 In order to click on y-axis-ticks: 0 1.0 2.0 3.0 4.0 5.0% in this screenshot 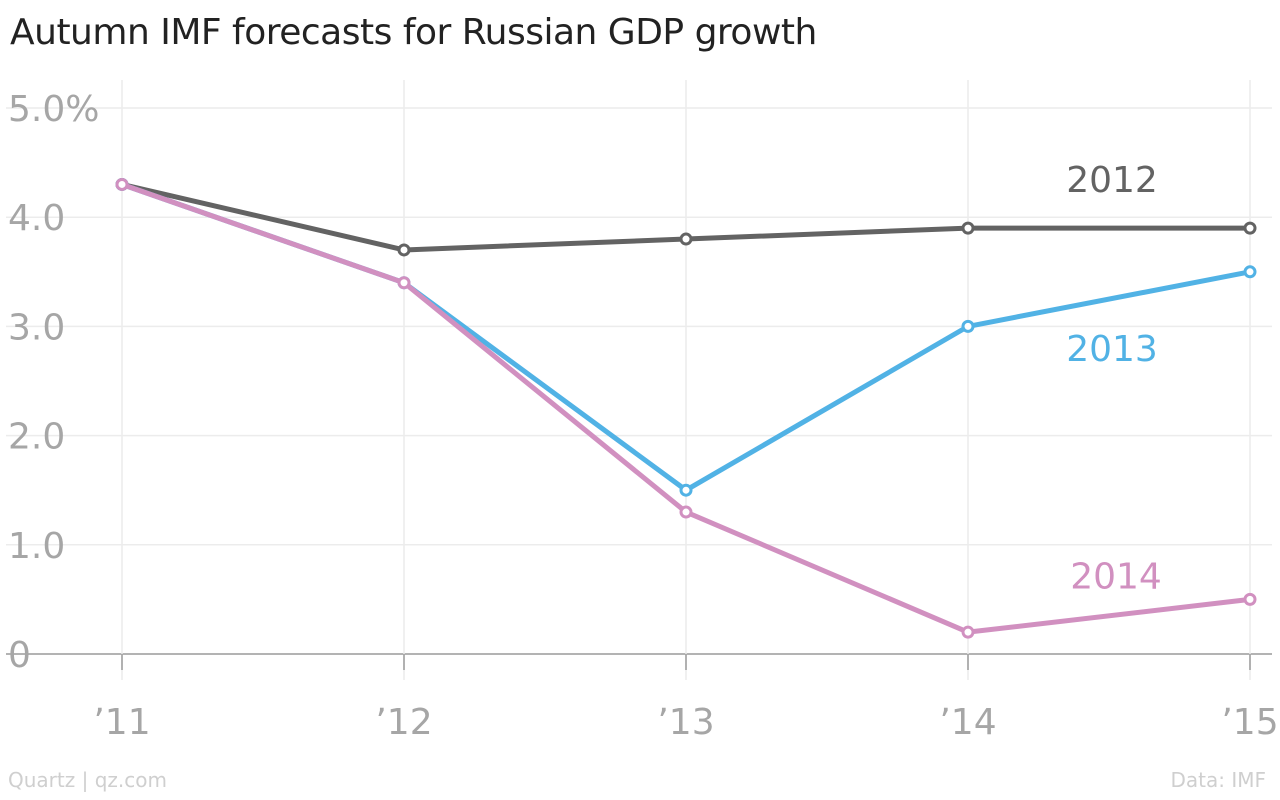, I will do `click(53, 382)`.